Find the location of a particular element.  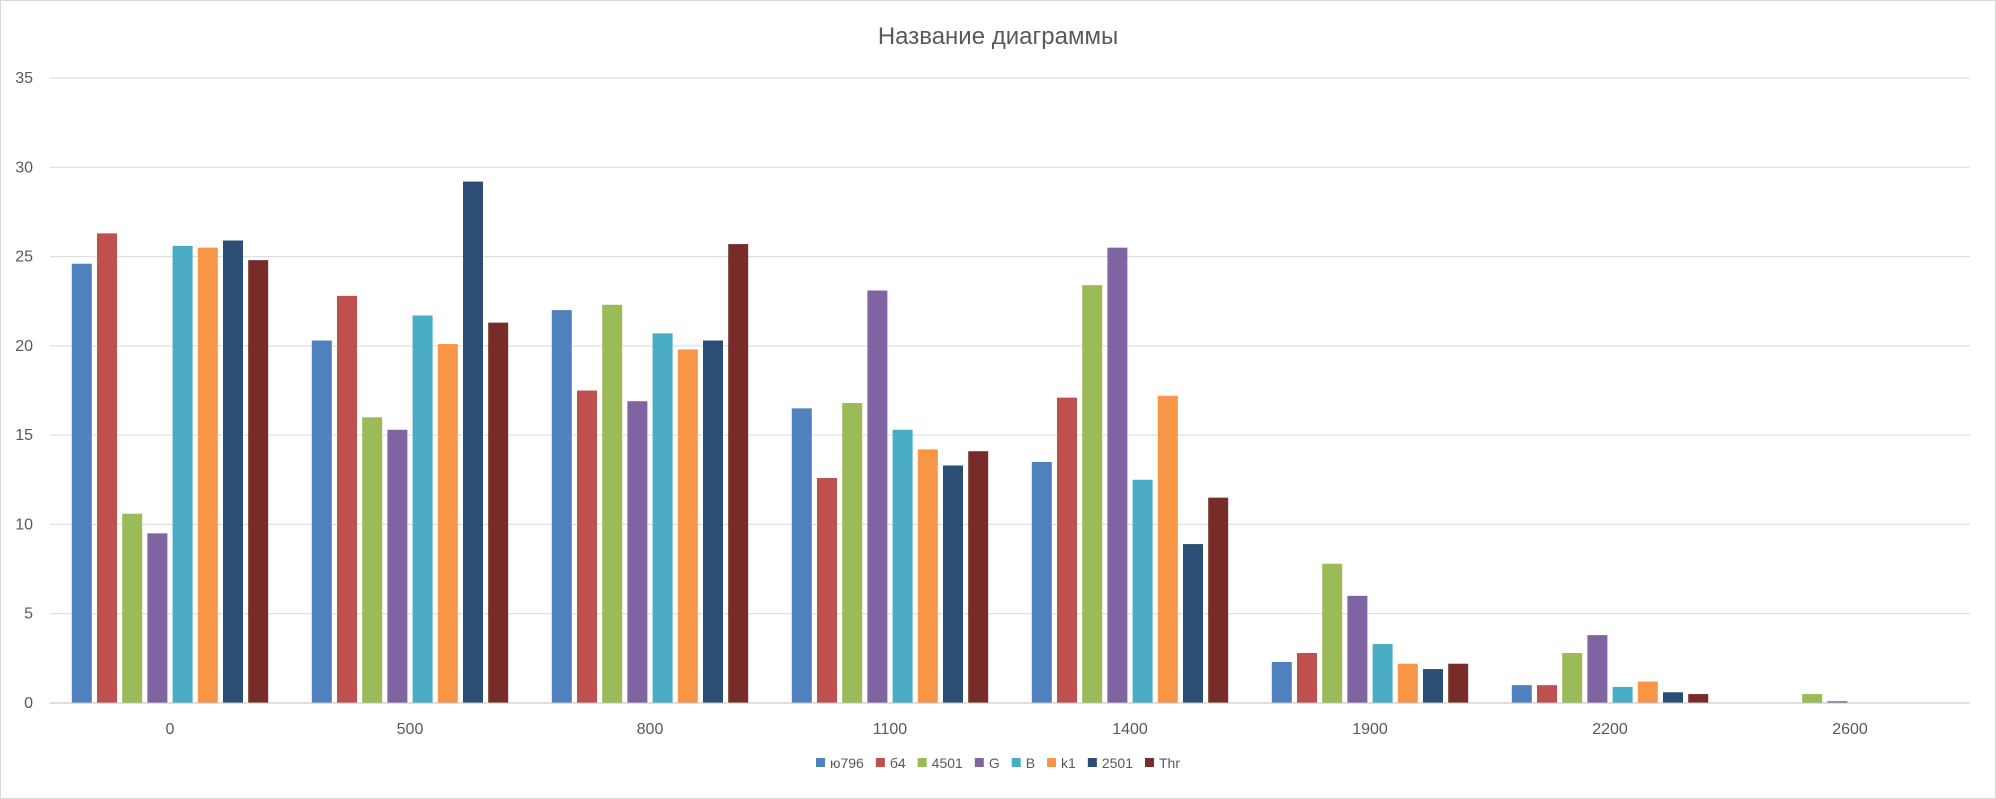

x-tick-label: 1400 is located at coordinates (1130, 729).